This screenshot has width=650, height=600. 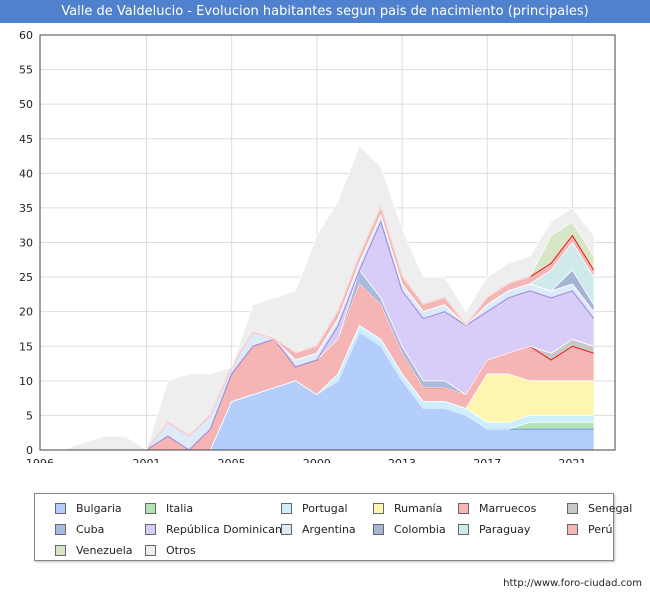 What do you see at coordinates (146, 460) in the screenshot?
I see `x-tick-label: 2001` at bounding box center [146, 460].